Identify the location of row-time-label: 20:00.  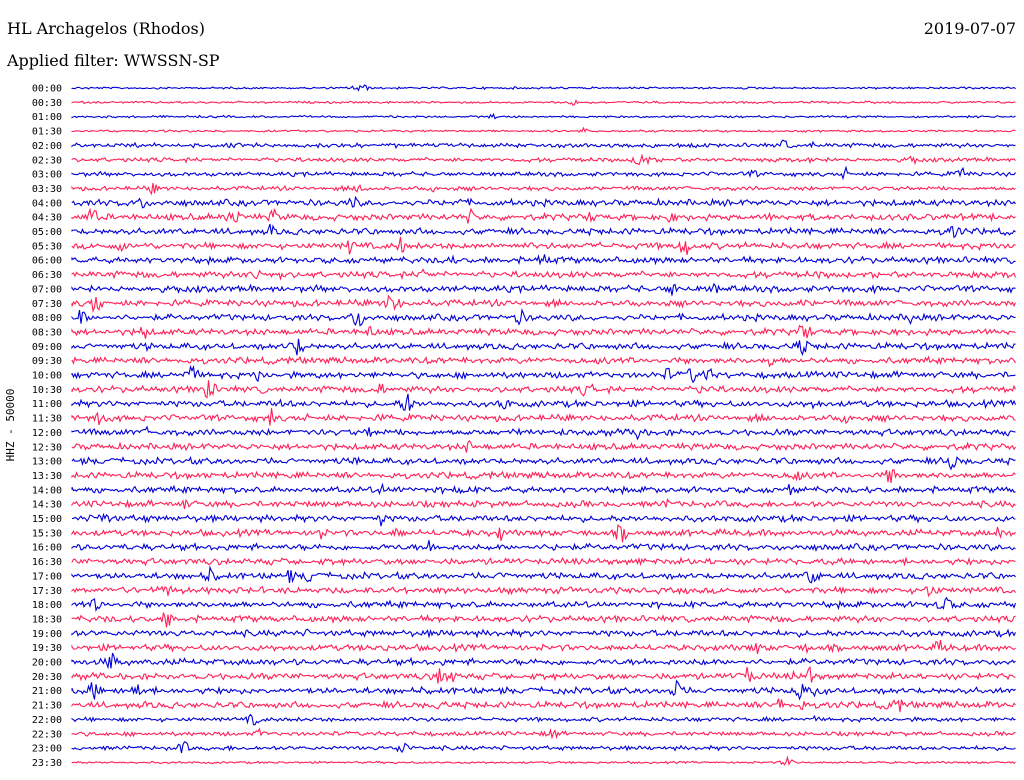
(47, 663).